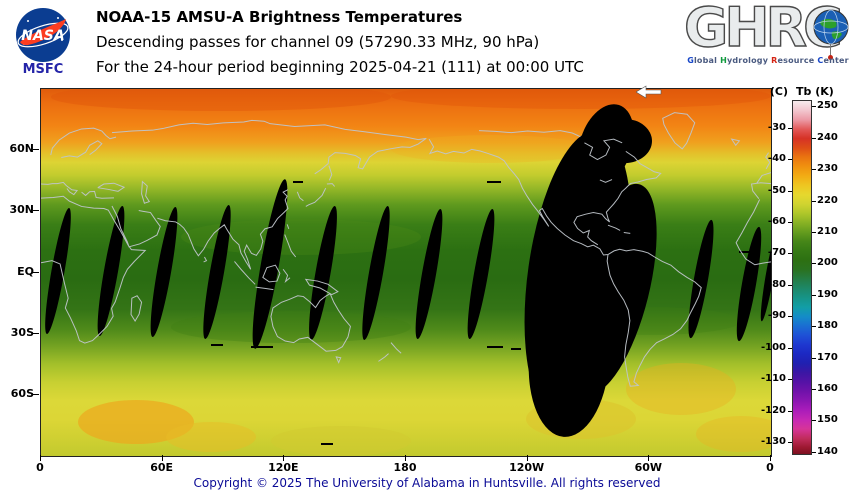 Image resolution: width=854 pixels, height=502 pixels. Describe the element at coordinates (768, 60) in the screenshot. I see `ghrc-subtitle: Global Hydrology Resource Center` at that location.